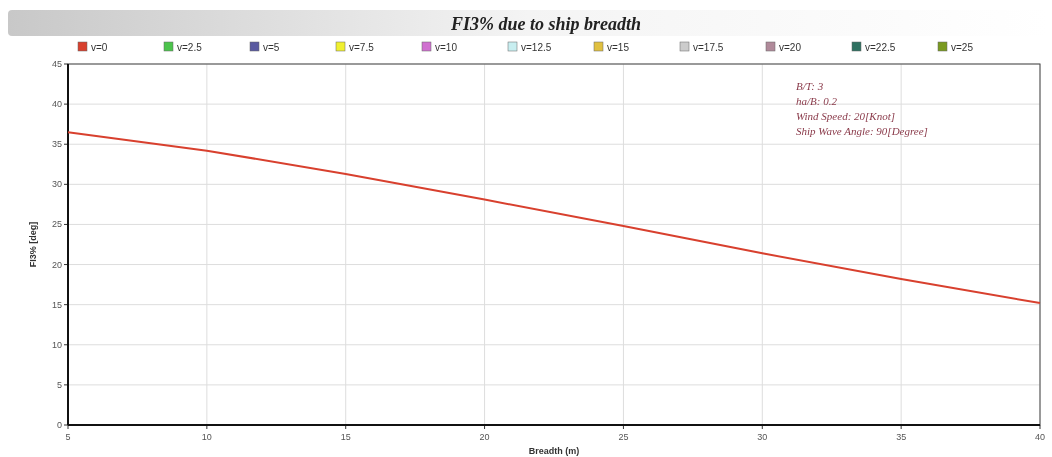  Describe the element at coordinates (790, 47) in the screenshot. I see `legend-label: v=20` at that location.